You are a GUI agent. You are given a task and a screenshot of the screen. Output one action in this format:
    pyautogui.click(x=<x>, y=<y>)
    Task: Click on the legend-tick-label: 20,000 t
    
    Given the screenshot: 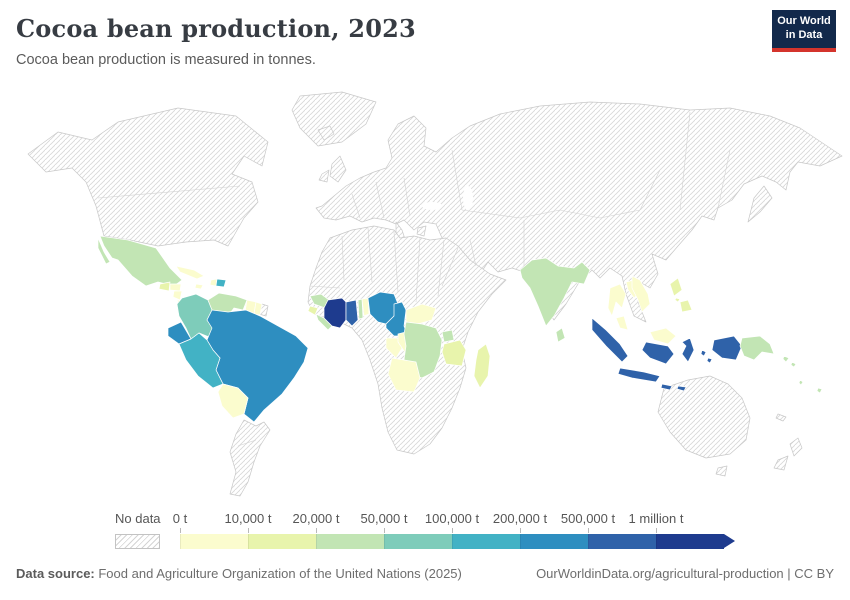 What is the action you would take?
    pyautogui.click(x=316, y=518)
    